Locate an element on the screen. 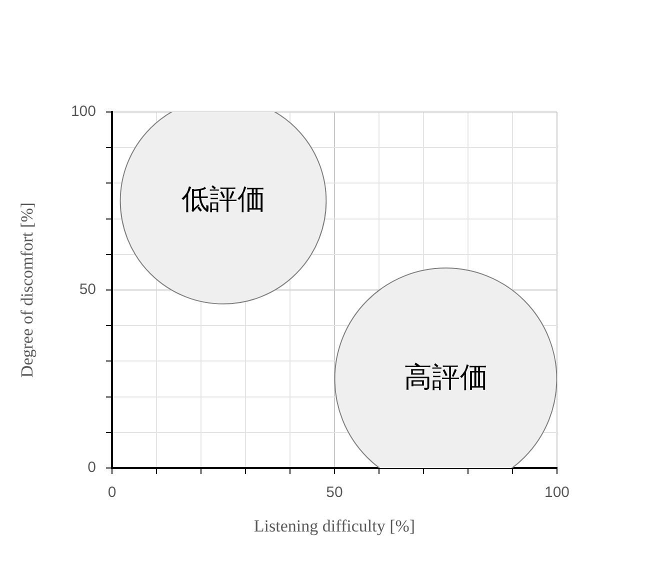 This screenshot has width=669, height=580. x-tick-label: 100 is located at coordinates (557, 493).